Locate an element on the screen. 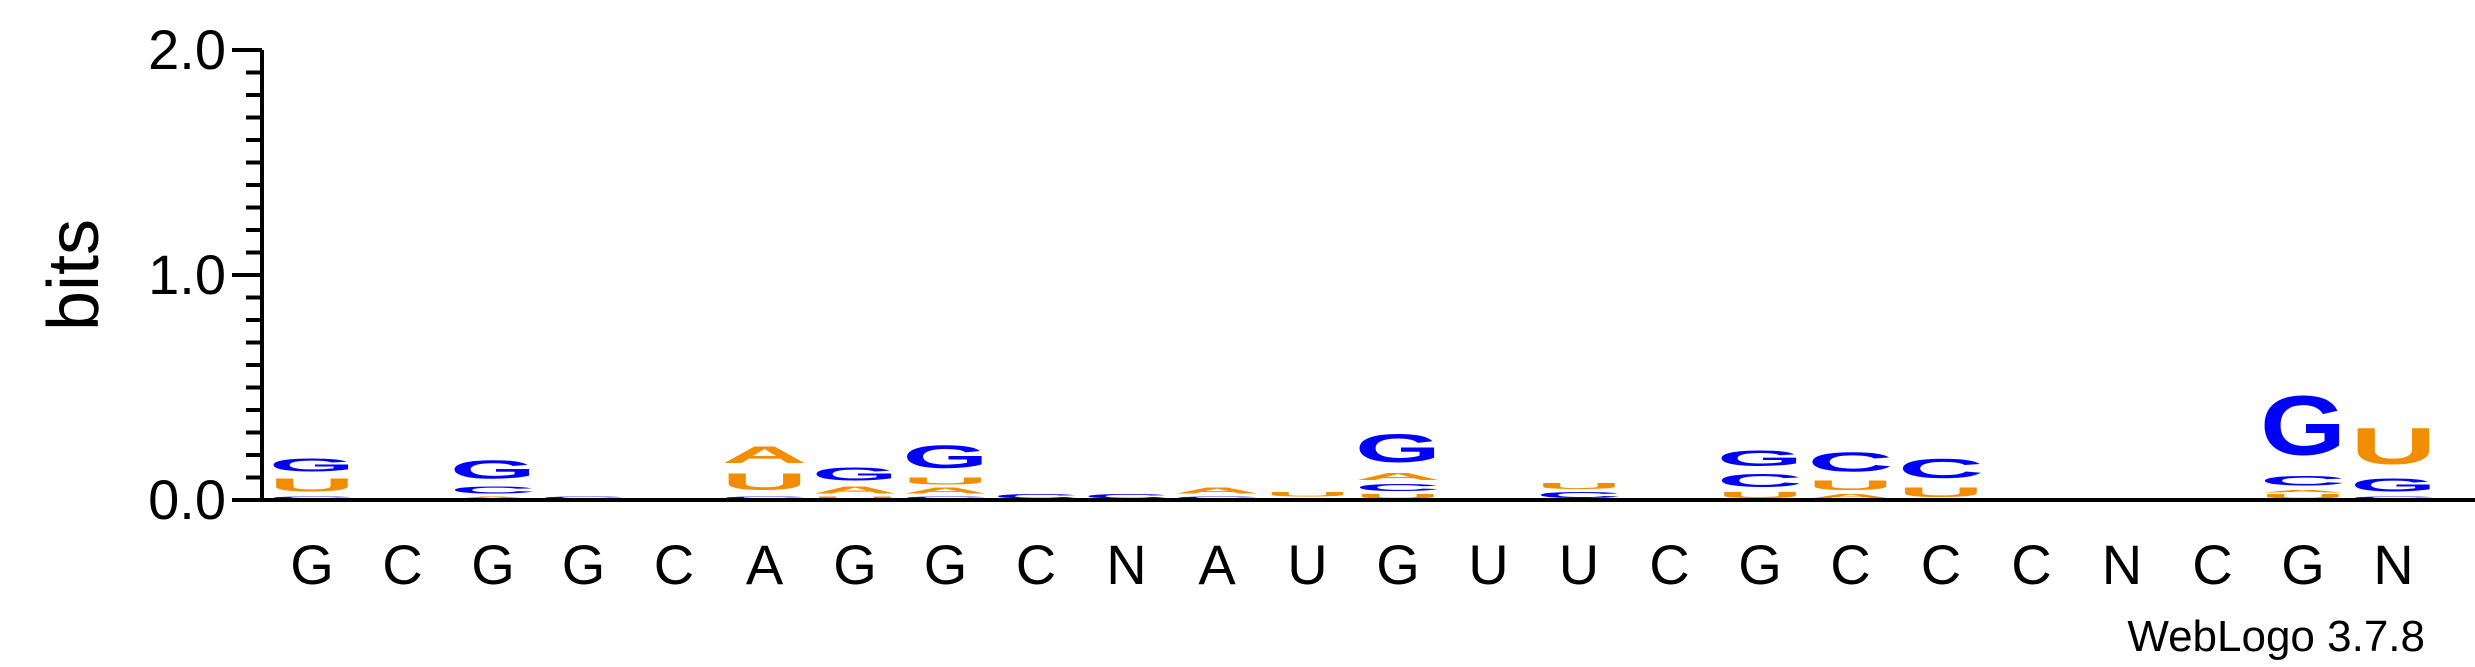  y-axis: 0.0 1.0 2.0 bits is located at coordinates (149, 274).